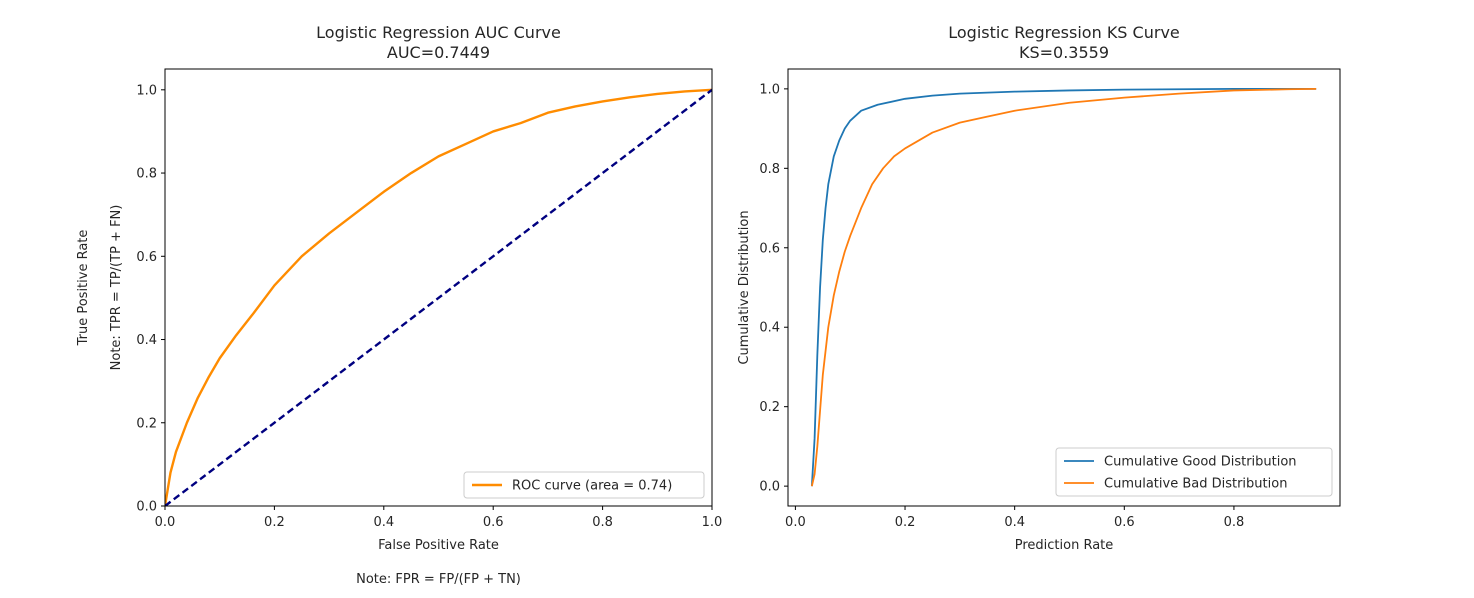 The image size is (1474, 598). I want to click on legend-entry: ROC curve (area = 0.74), so click(592, 486).